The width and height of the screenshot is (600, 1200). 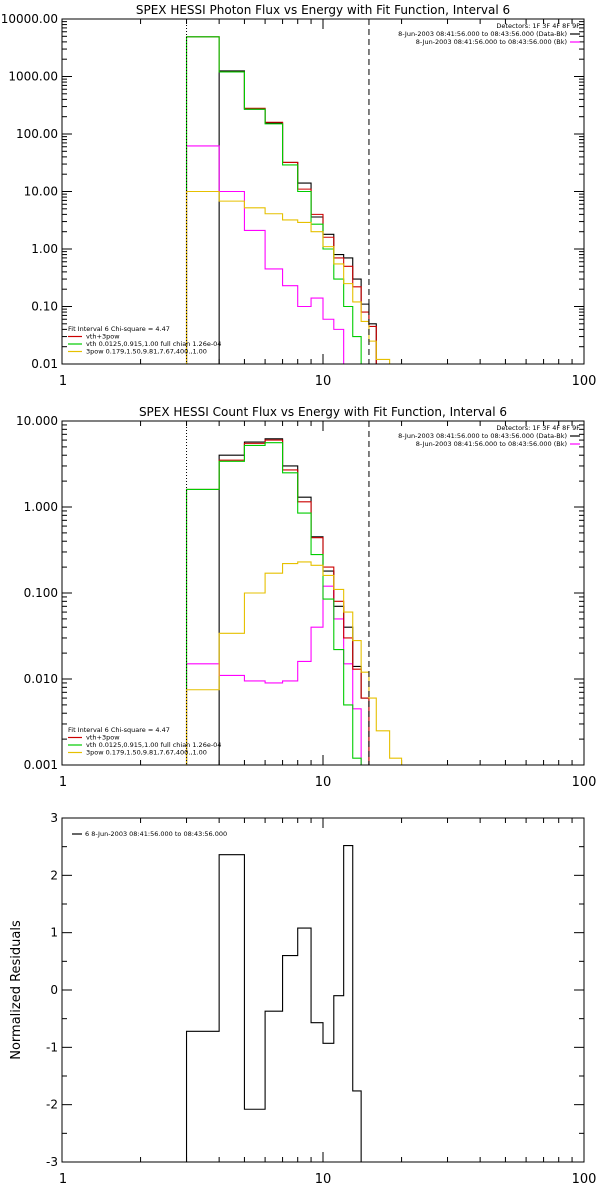 What do you see at coordinates (16, 990) in the screenshot?
I see `y-axis-label: Normalized Residuals` at bounding box center [16, 990].